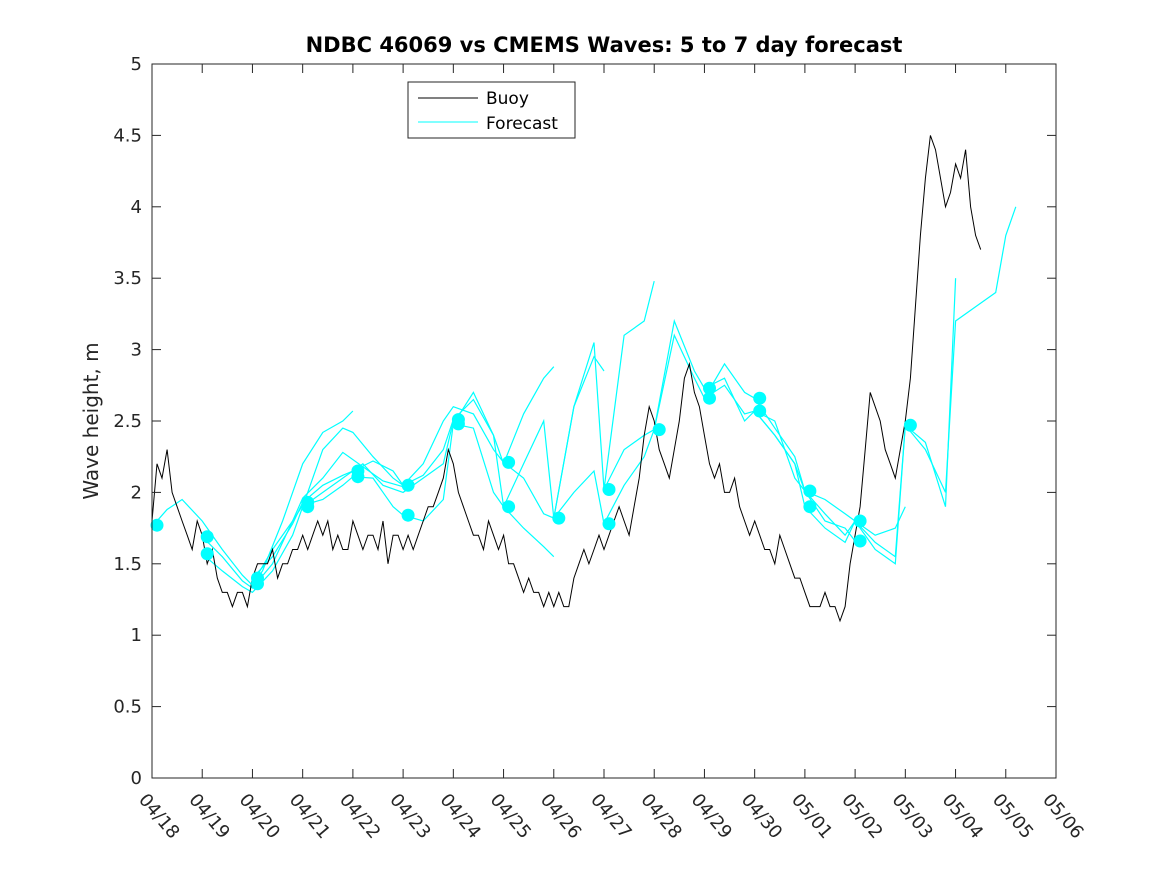  Describe the element at coordinates (507, 99) in the screenshot. I see `legend-buoy-label: Buoy` at that location.